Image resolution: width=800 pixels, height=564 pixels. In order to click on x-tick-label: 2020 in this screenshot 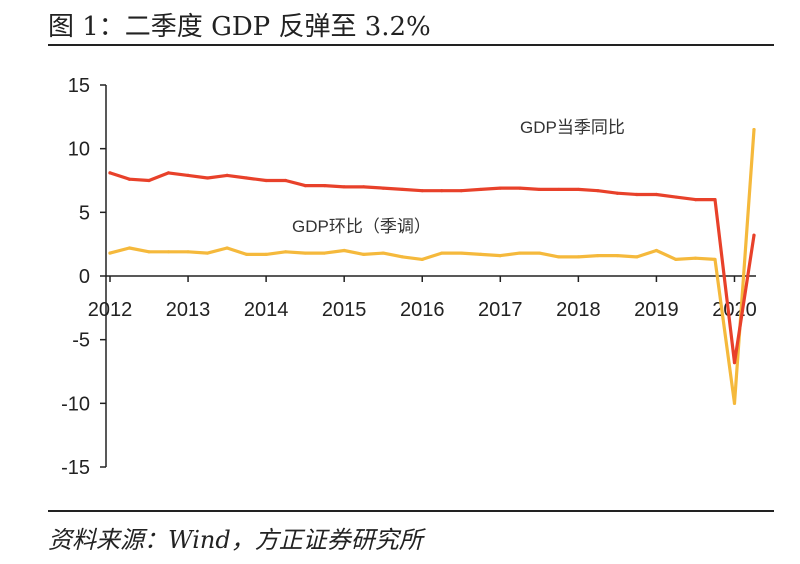, I will do `click(734, 310)`.